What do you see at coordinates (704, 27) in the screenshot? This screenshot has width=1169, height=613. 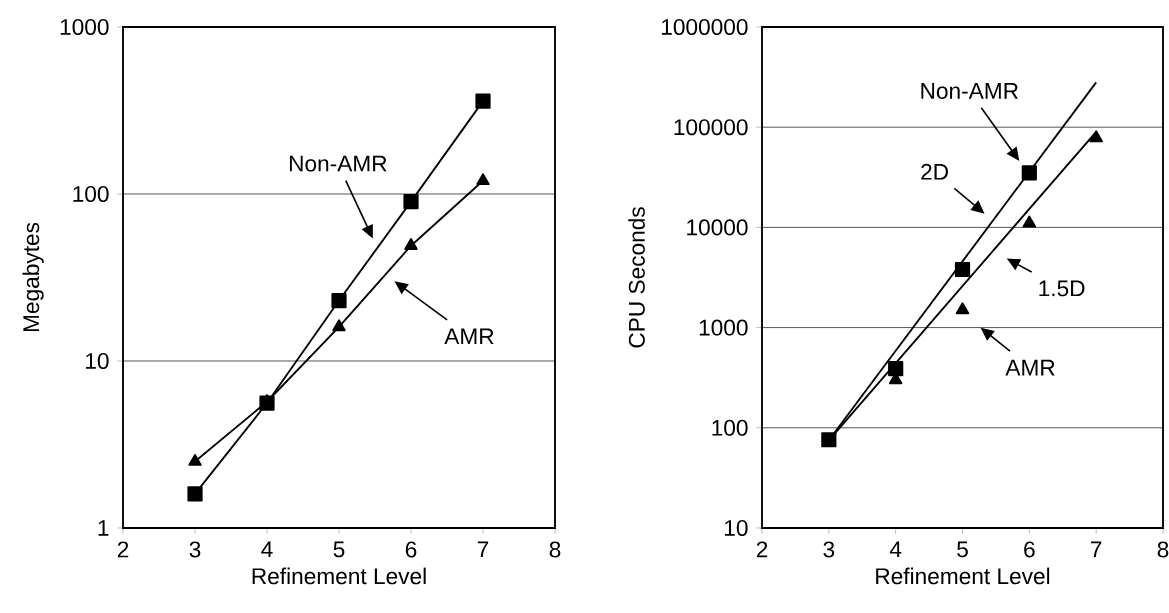 I see `y-tick-label: 1000000` at bounding box center [704, 27].